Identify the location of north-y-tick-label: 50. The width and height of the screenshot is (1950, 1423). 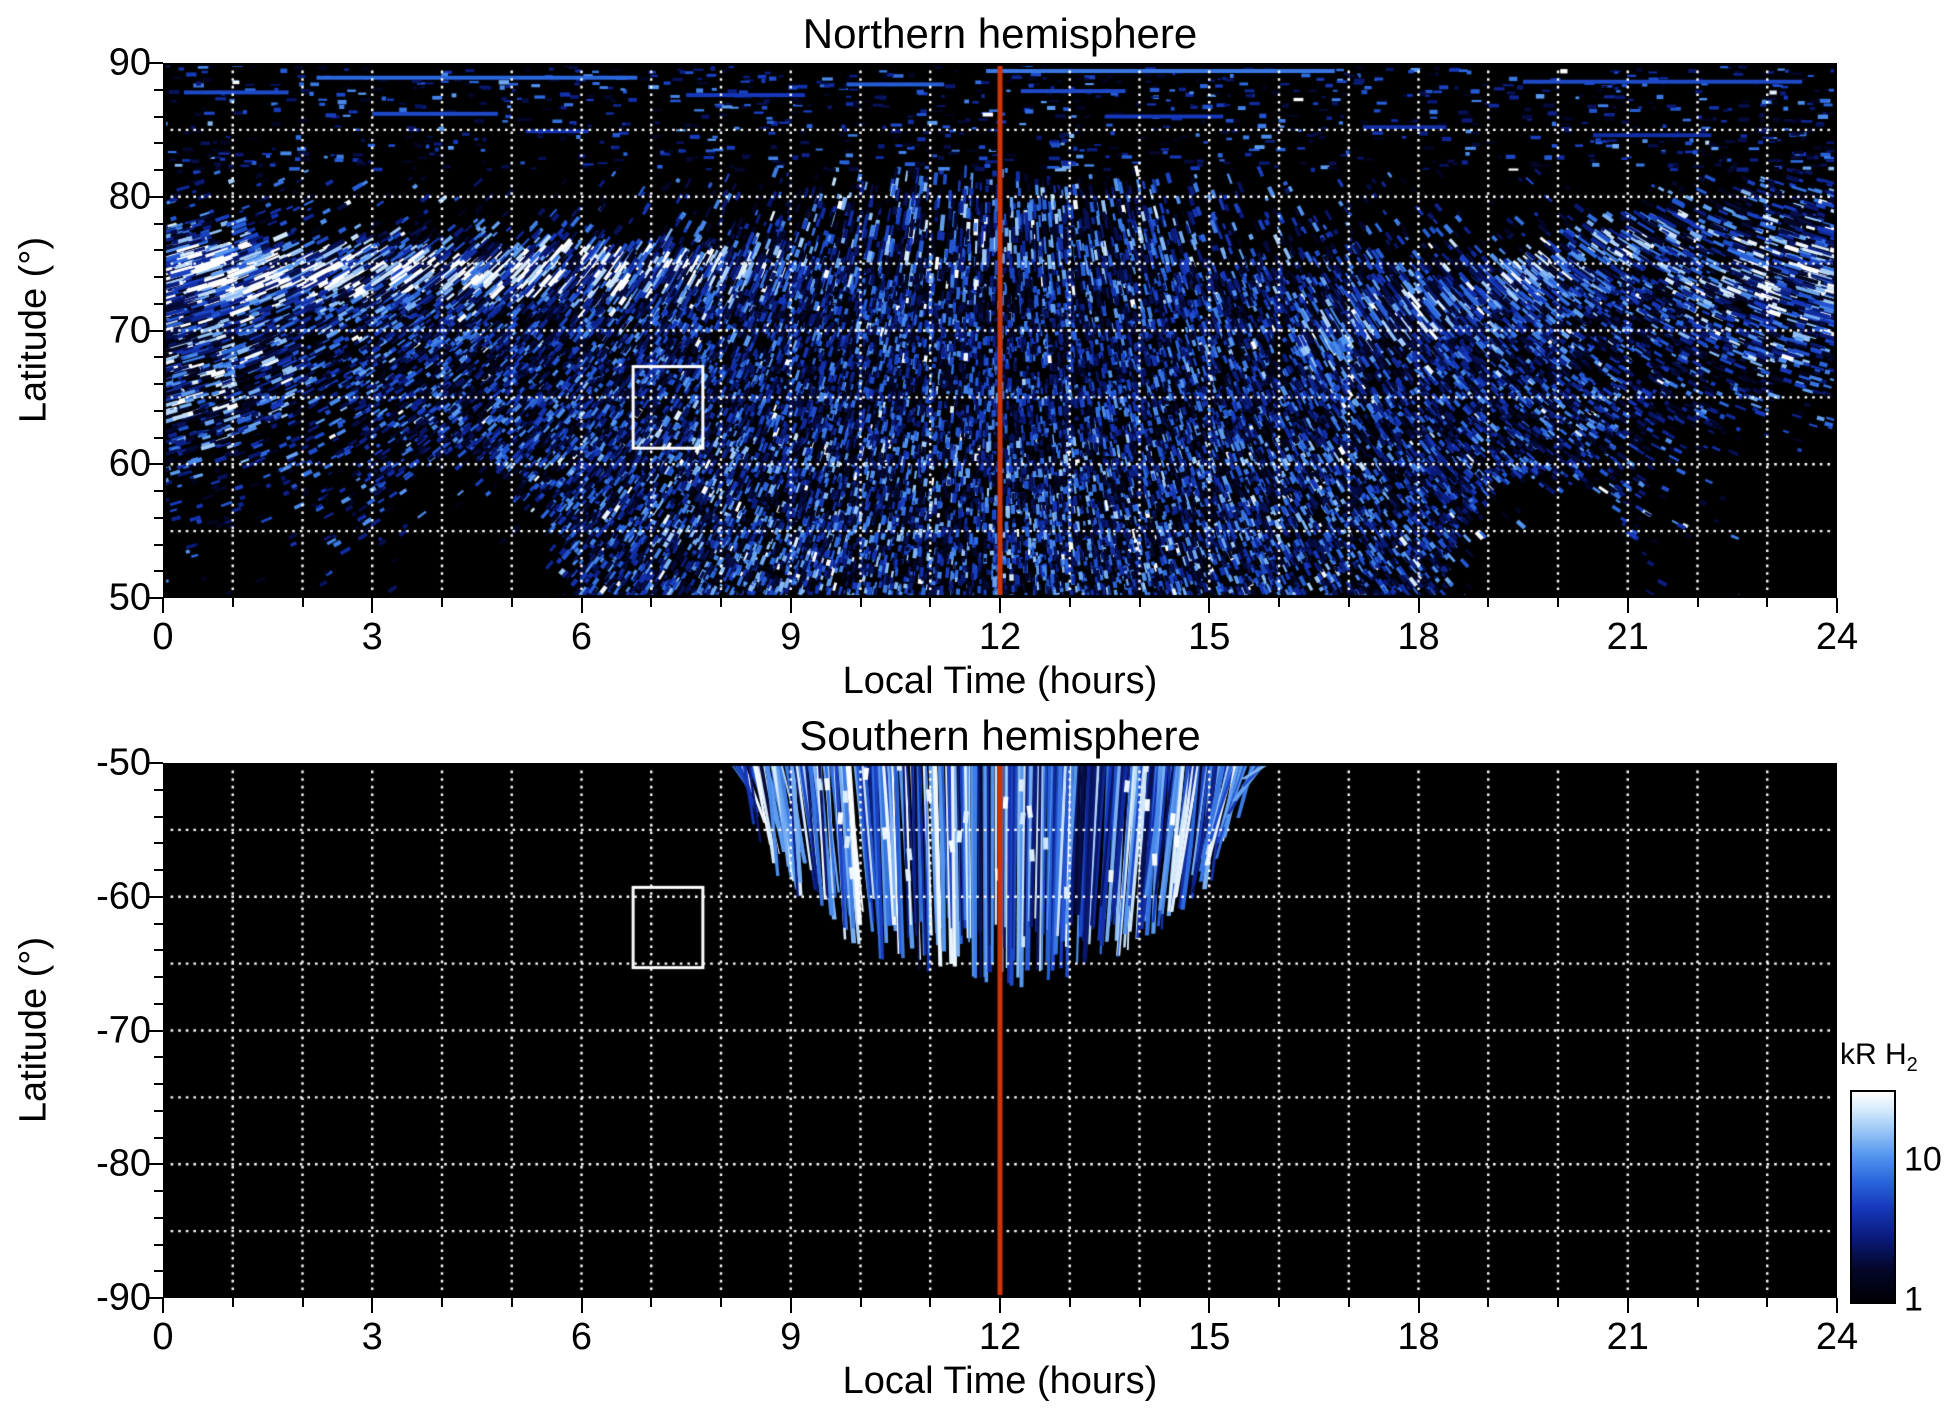
(129, 597).